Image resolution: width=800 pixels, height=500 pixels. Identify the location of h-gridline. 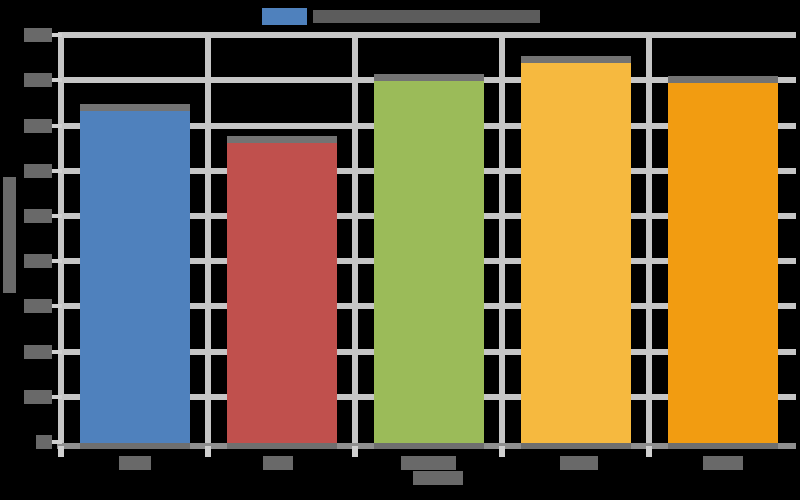
(427, 35).